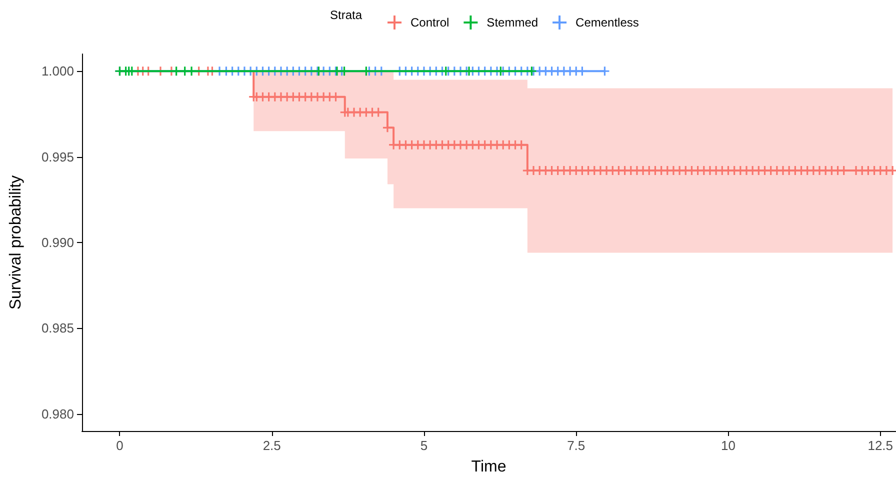 Image resolution: width=896 pixels, height=480 pixels. Describe the element at coordinates (488, 467) in the screenshot. I see `x-axis-title: Time` at that location.